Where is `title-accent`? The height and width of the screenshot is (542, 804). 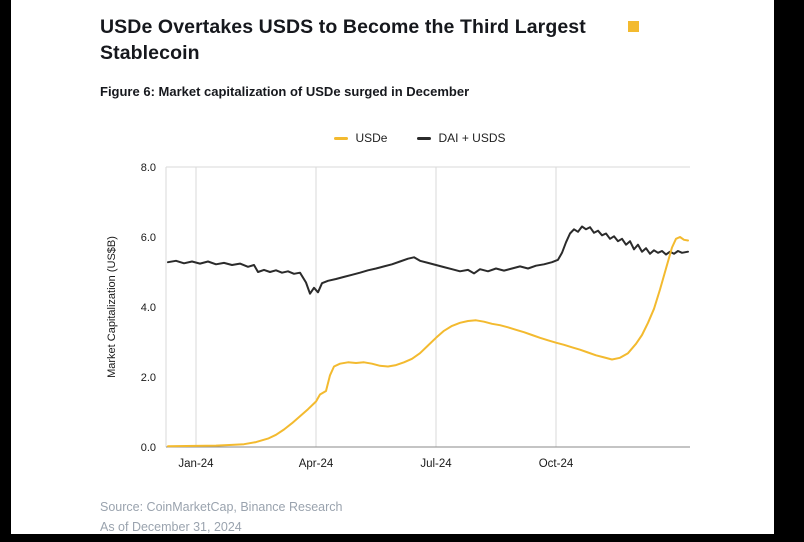 title-accent is located at coordinates (633, 26).